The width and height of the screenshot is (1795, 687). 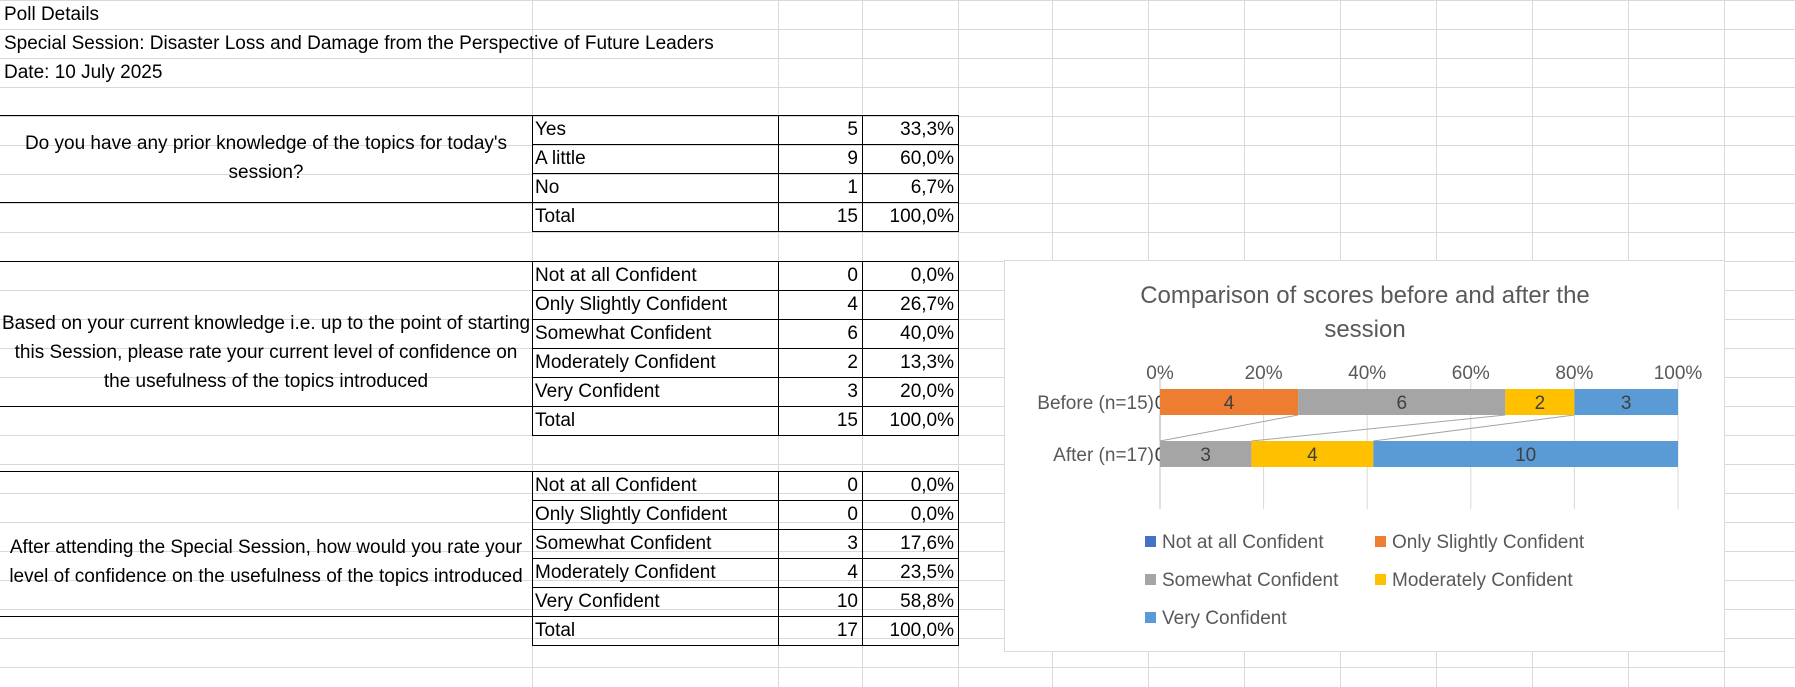 What do you see at coordinates (83, 72) in the screenshot?
I see `session-date: Date: 10 July 2025` at bounding box center [83, 72].